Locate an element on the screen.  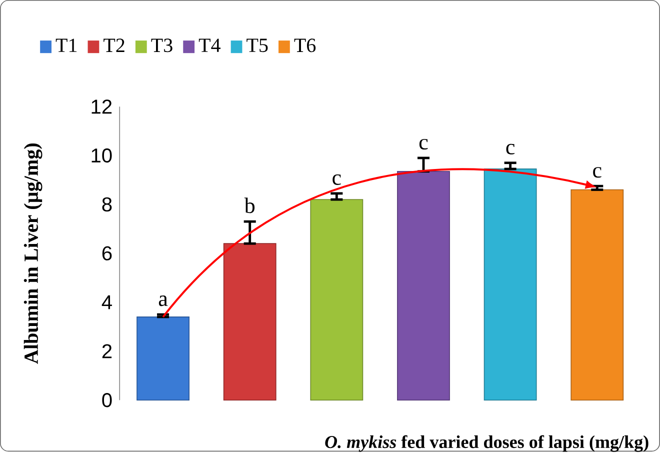
annotation: a is located at coordinates (163, 301).